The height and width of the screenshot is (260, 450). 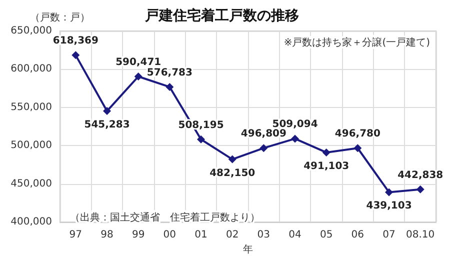 I want to click on x-tick-label: 05, so click(x=326, y=235).